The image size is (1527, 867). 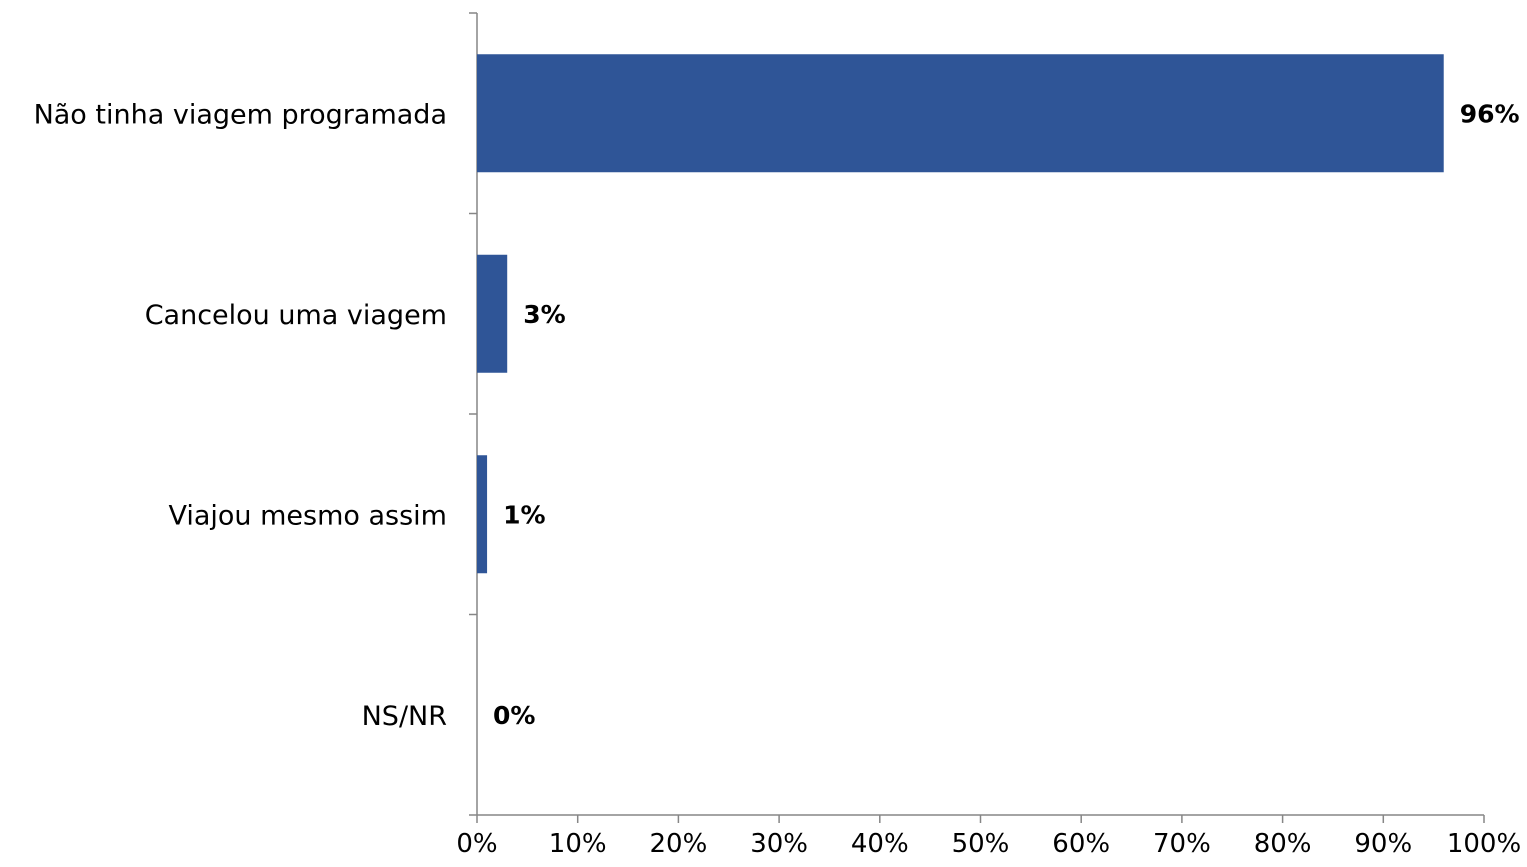 I want to click on category-label: NS/NR, so click(x=404, y=716).